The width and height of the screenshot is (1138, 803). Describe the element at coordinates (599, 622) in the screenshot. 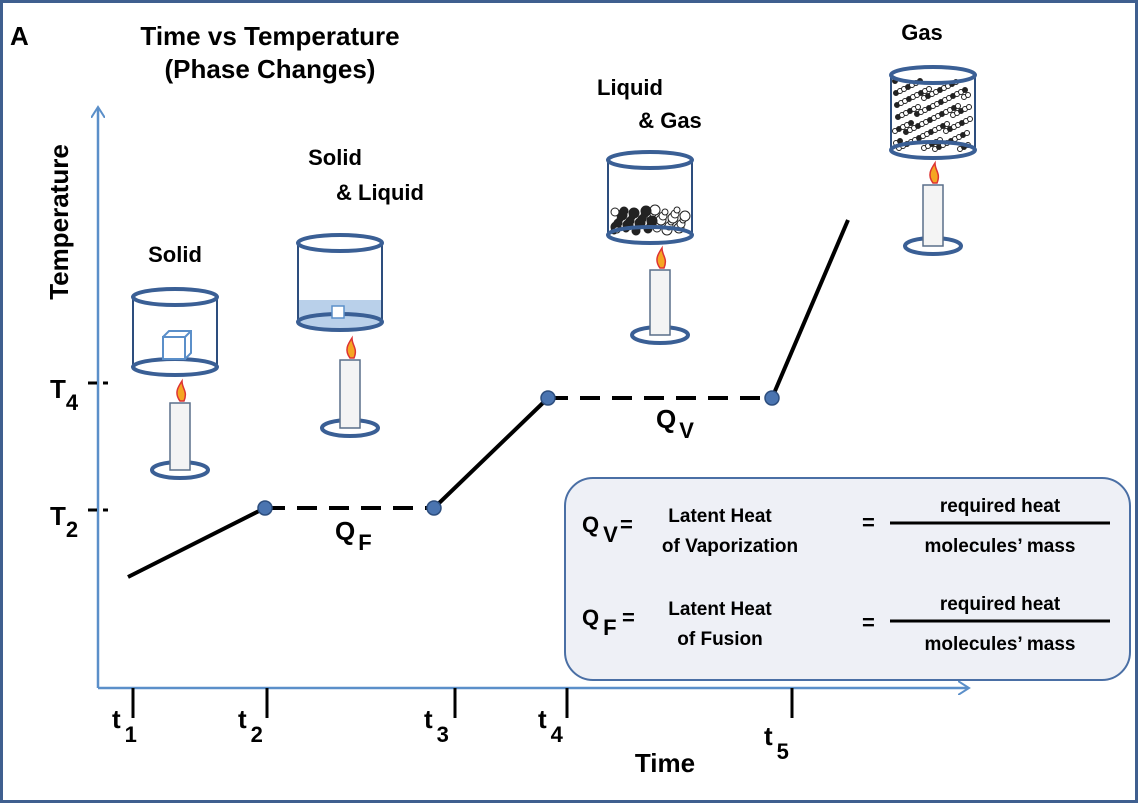

I see `svg-text: QF` at that location.